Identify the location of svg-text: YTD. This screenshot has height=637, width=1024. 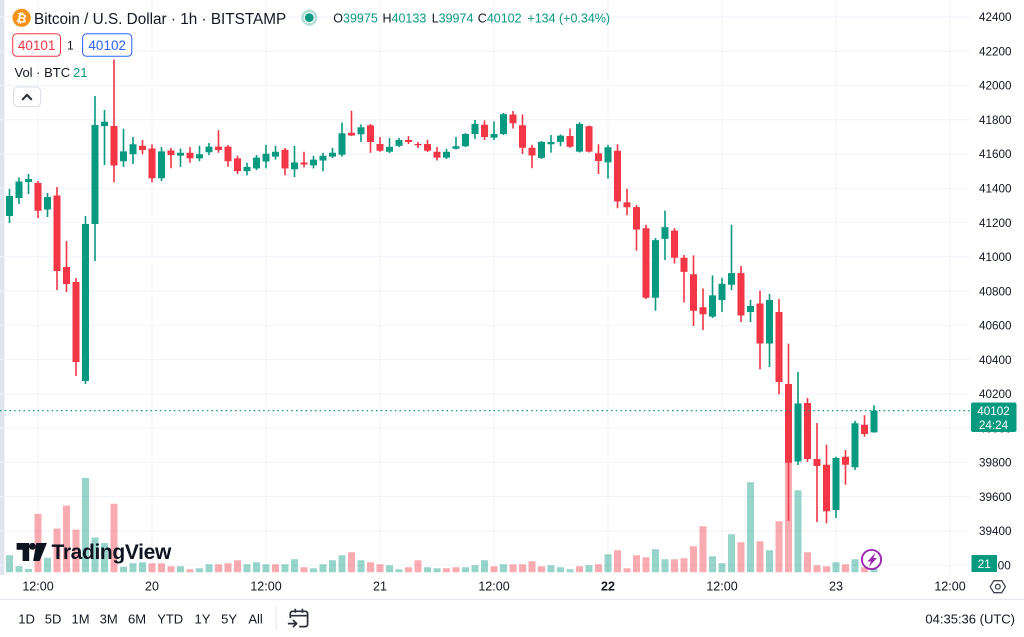
(170, 618).